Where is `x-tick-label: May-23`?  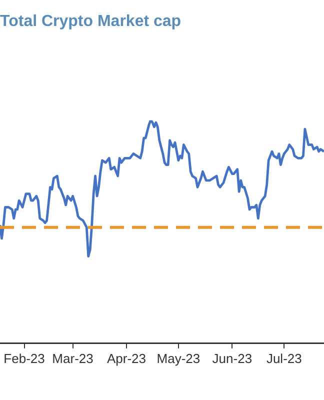
x-tick-label: May-23 is located at coordinates (178, 358).